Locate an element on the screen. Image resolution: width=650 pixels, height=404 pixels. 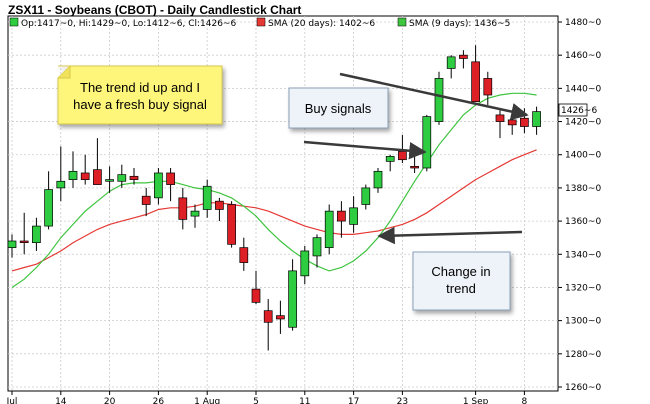
annotation-arrows is located at coordinates (416, 158).